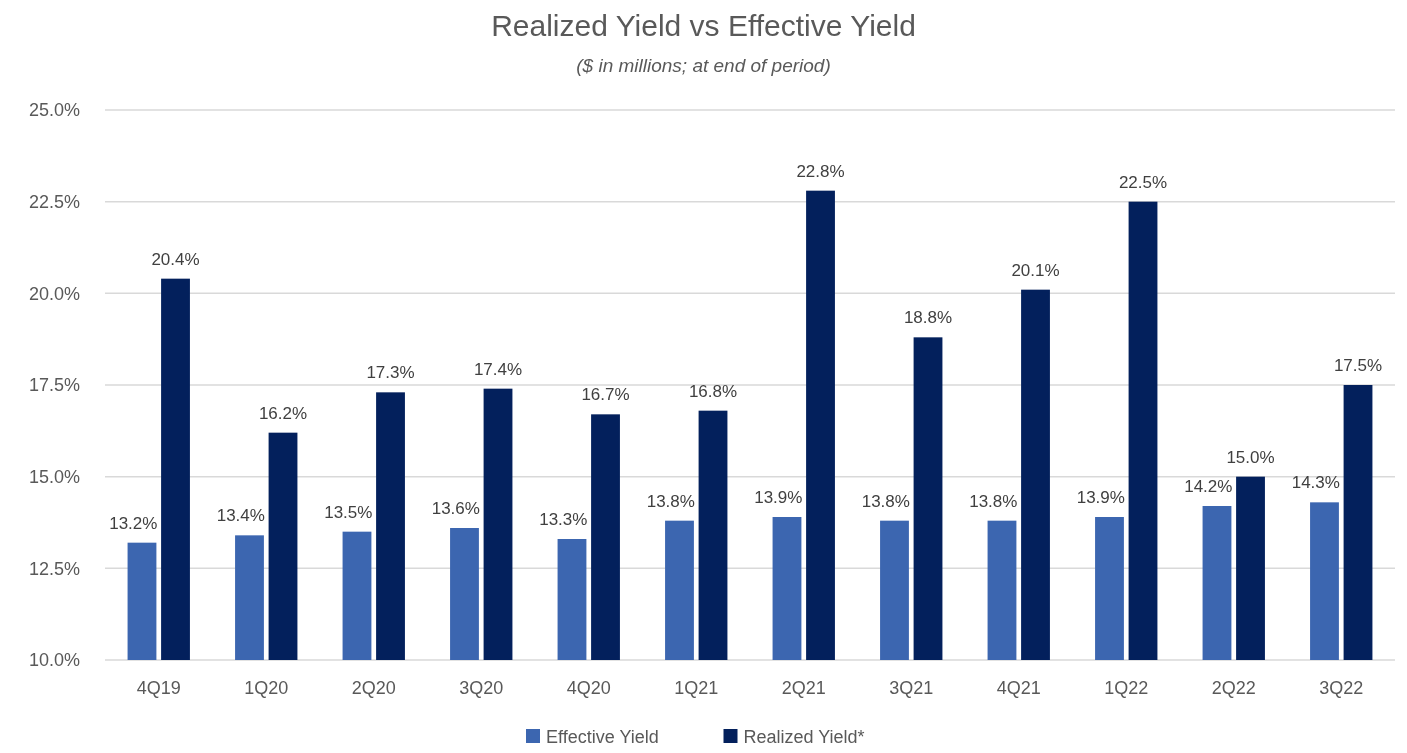 This screenshot has height=753, width=1407. Describe the element at coordinates (283, 413) in the screenshot. I see `data-label: 16.2%` at that location.